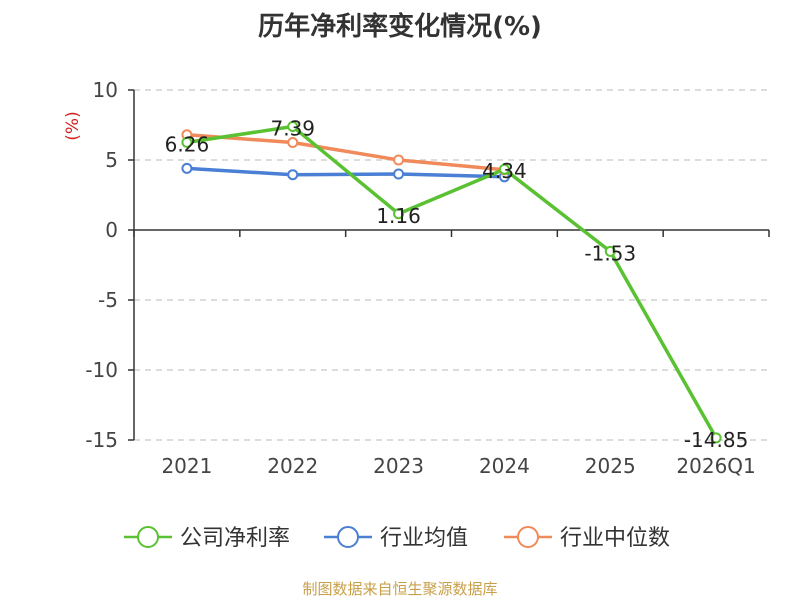 The width and height of the screenshot is (800, 600). What do you see at coordinates (186, 466) in the screenshot?
I see `x-tick-label: 2021` at bounding box center [186, 466].